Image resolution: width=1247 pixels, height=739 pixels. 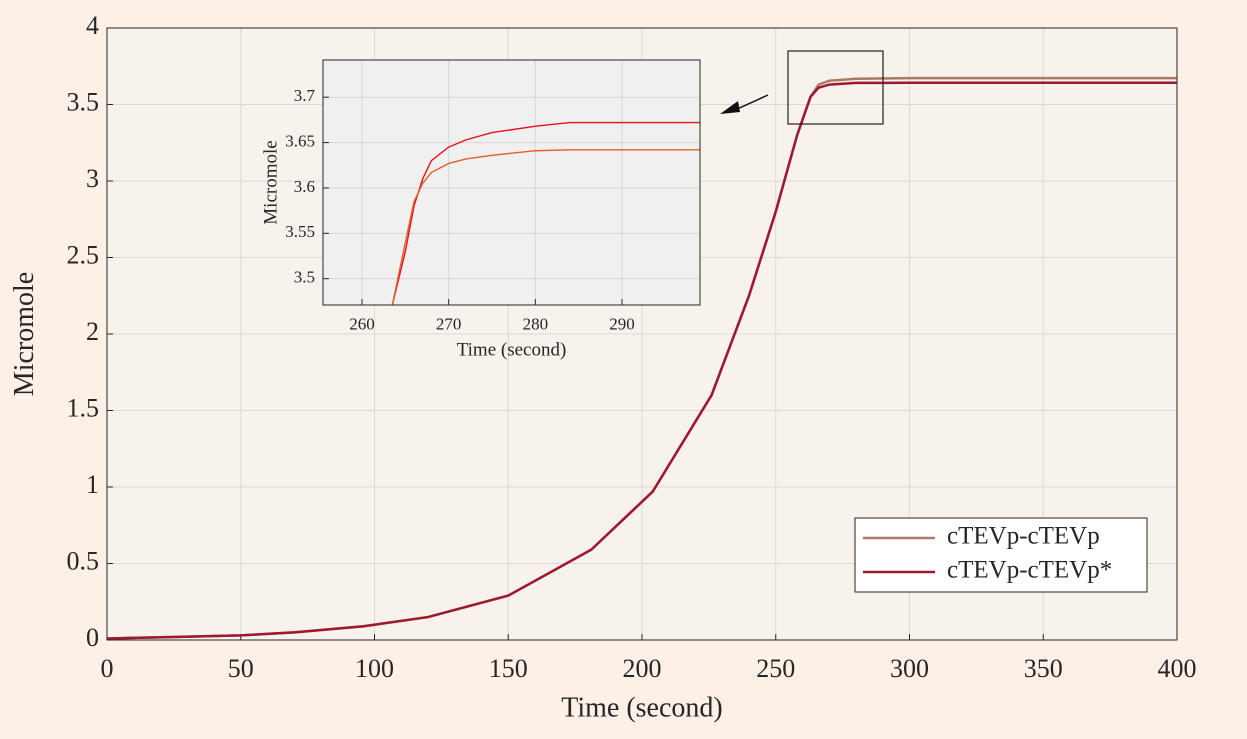 What do you see at coordinates (374, 668) in the screenshot?
I see `x-tick-label: 100` at bounding box center [374, 668].